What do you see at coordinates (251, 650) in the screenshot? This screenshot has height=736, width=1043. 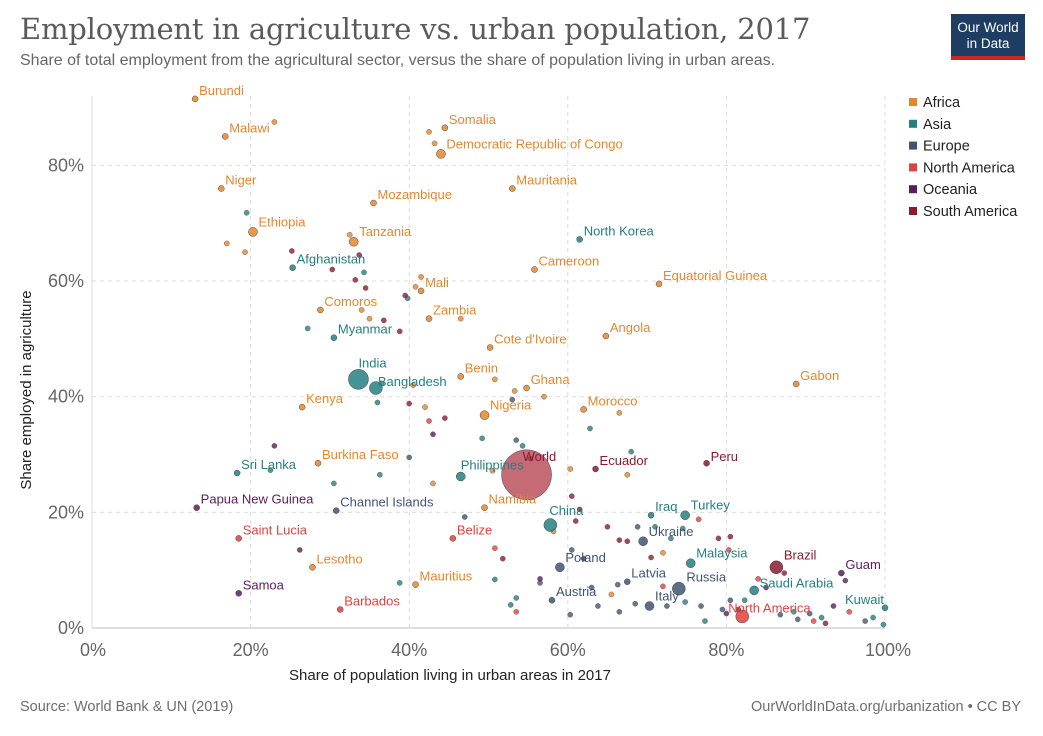 I see `x-tick-label: 20%` at bounding box center [251, 650].